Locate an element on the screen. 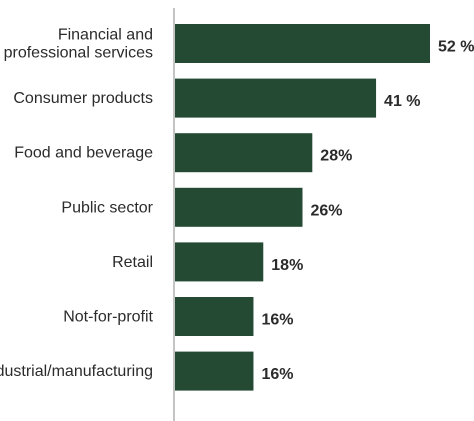  category-label-line: Consumer products is located at coordinates (83, 98).